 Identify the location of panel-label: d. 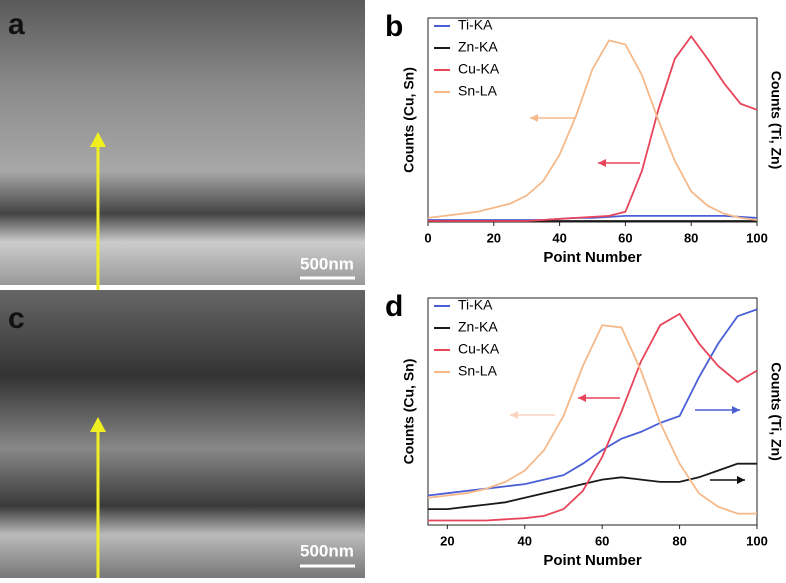
(394, 306).